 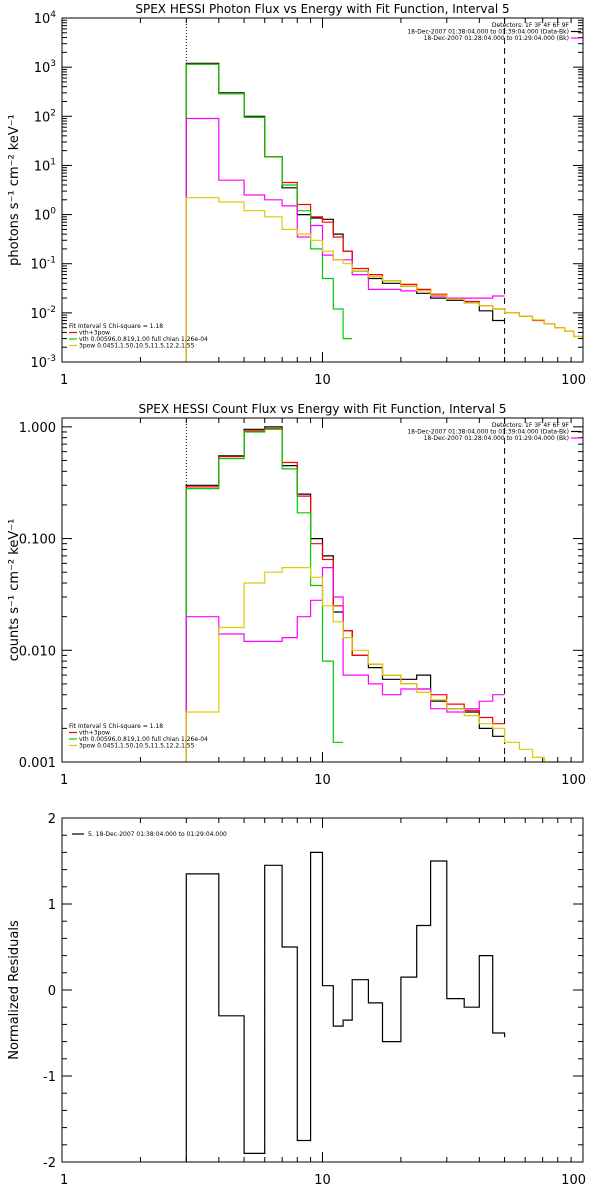 I want to click on y-tick-label: 10⁴, so click(x=45, y=18).